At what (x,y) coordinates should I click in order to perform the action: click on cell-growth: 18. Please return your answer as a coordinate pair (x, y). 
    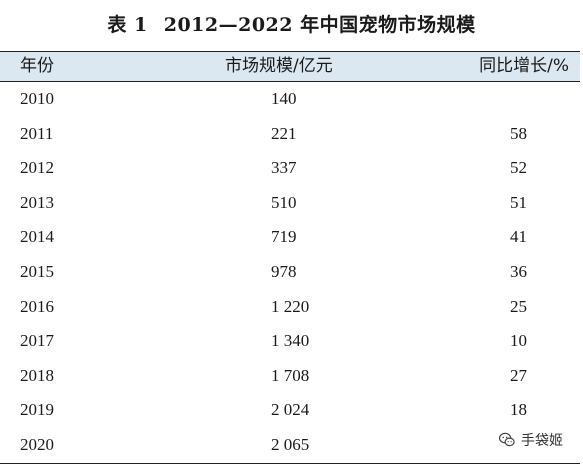
    Looking at the image, I should click on (518, 410).